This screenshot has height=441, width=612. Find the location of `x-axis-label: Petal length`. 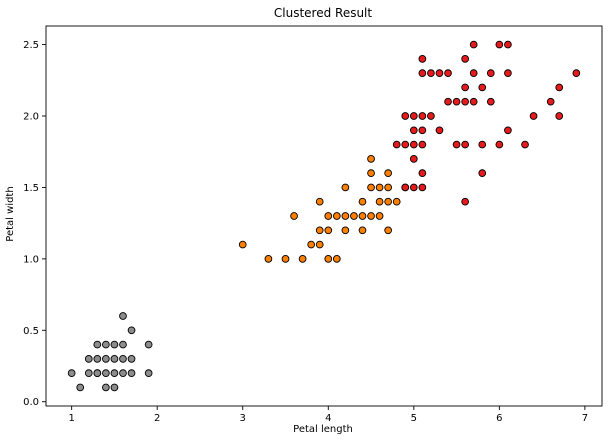

x-axis-label: Petal length is located at coordinates (323, 429).